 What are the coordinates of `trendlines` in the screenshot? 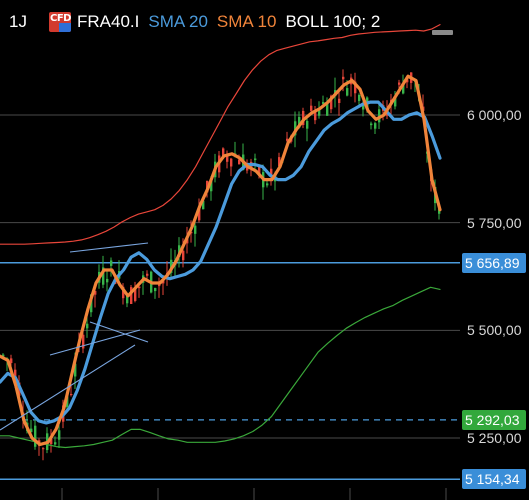 It's located at (74, 336).